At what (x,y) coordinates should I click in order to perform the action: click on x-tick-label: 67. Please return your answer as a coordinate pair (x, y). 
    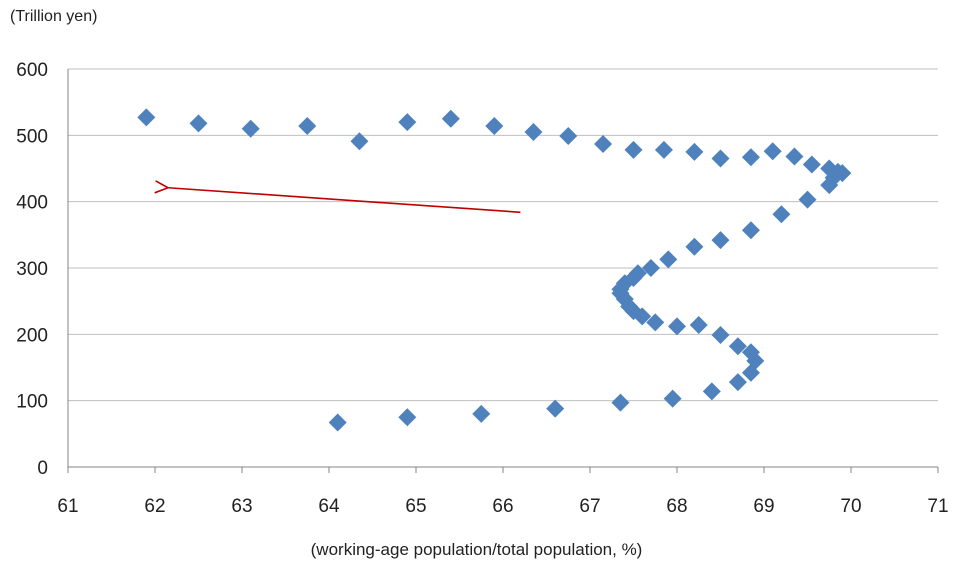
    Looking at the image, I should click on (589, 506).